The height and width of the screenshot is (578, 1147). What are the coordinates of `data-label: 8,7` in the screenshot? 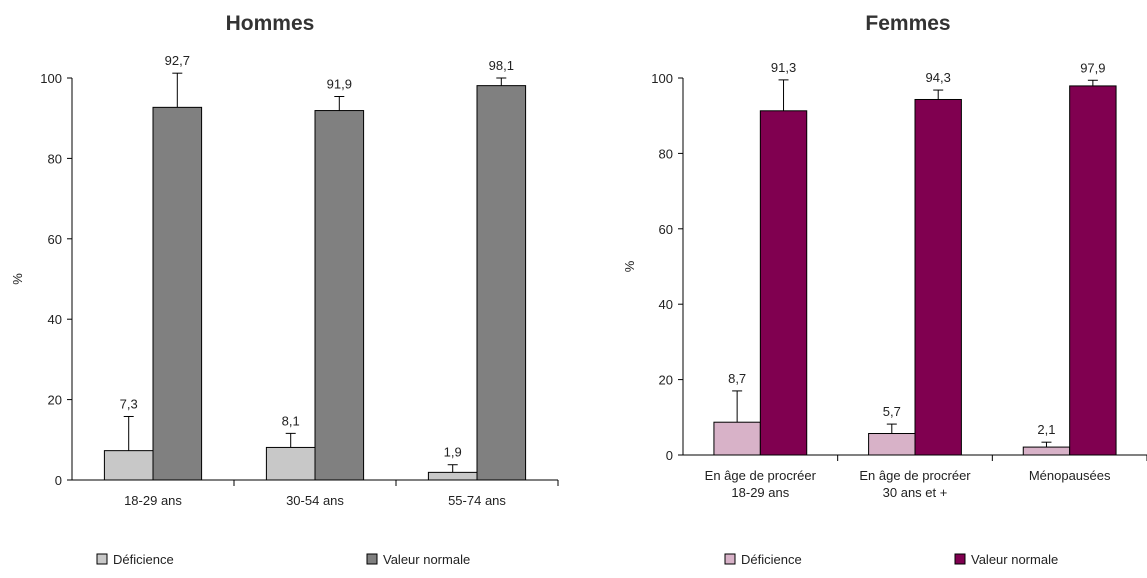 It's located at (737, 378).